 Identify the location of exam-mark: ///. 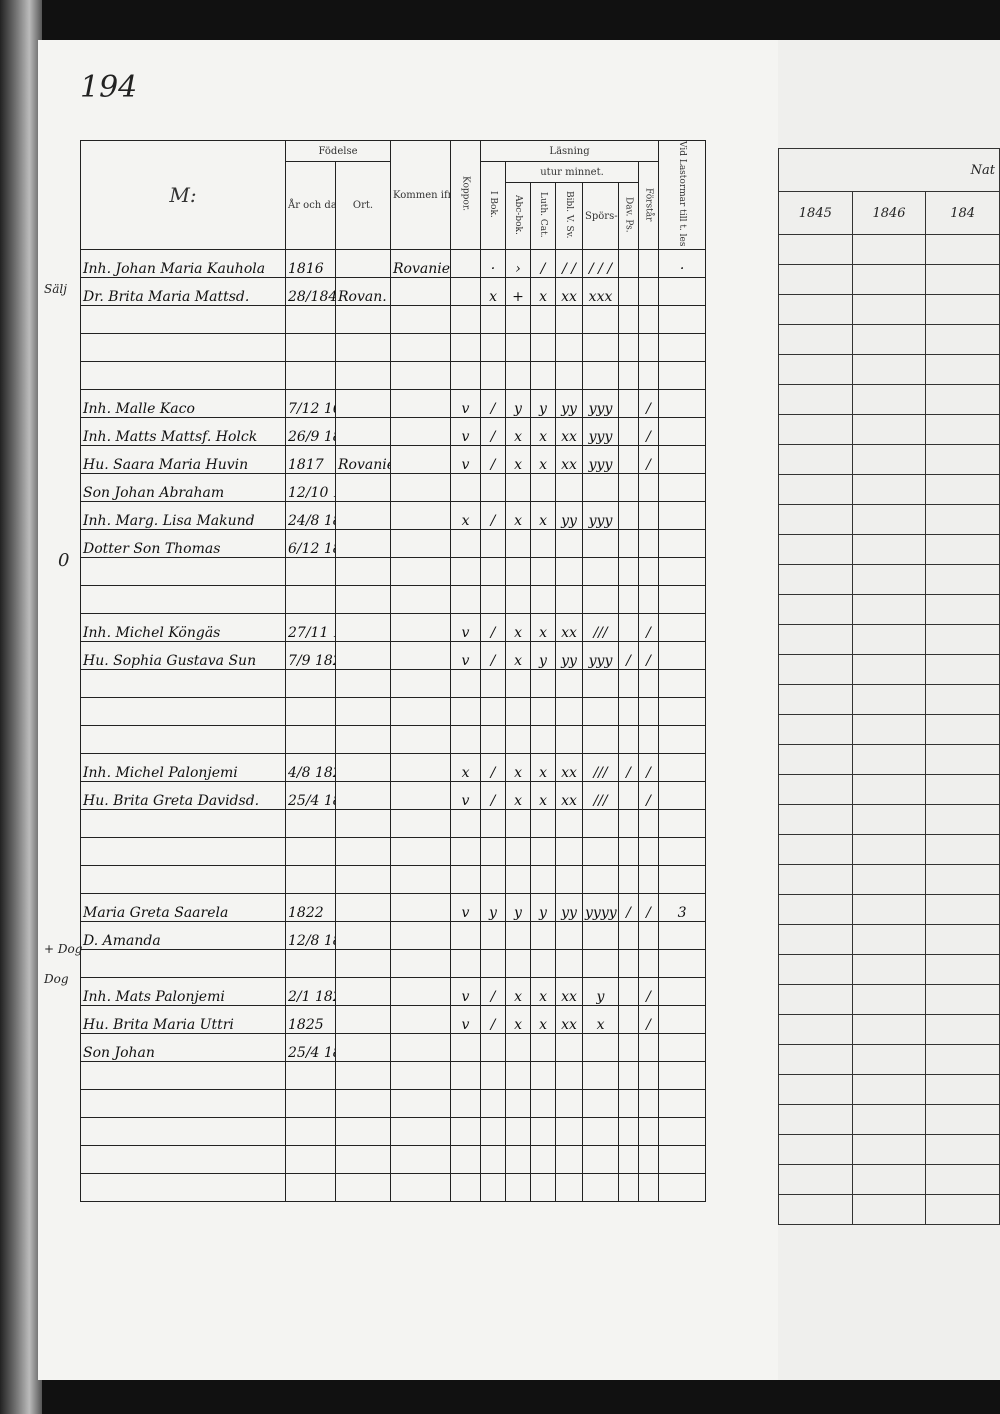
(601, 628).